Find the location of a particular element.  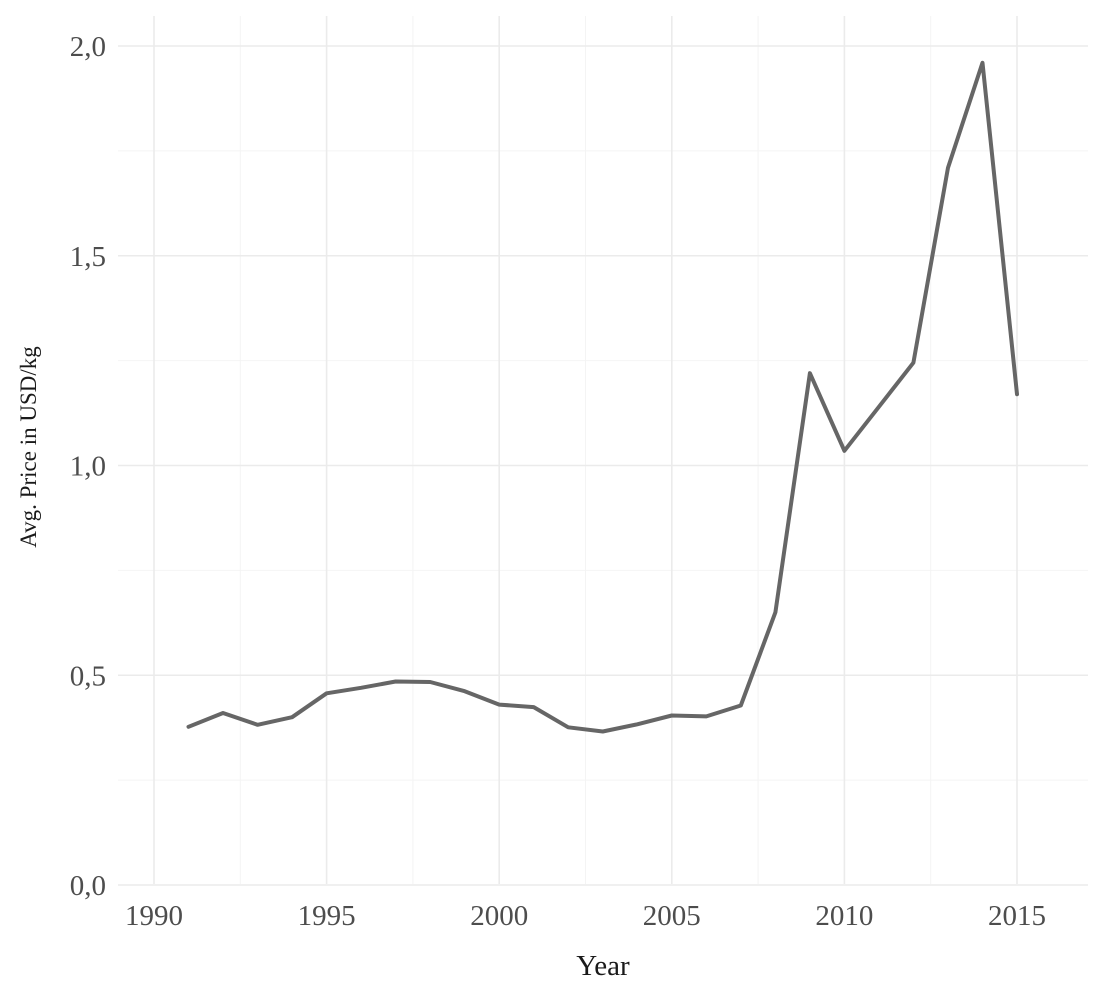

y-tick-label: 2,0 is located at coordinates (88, 47).